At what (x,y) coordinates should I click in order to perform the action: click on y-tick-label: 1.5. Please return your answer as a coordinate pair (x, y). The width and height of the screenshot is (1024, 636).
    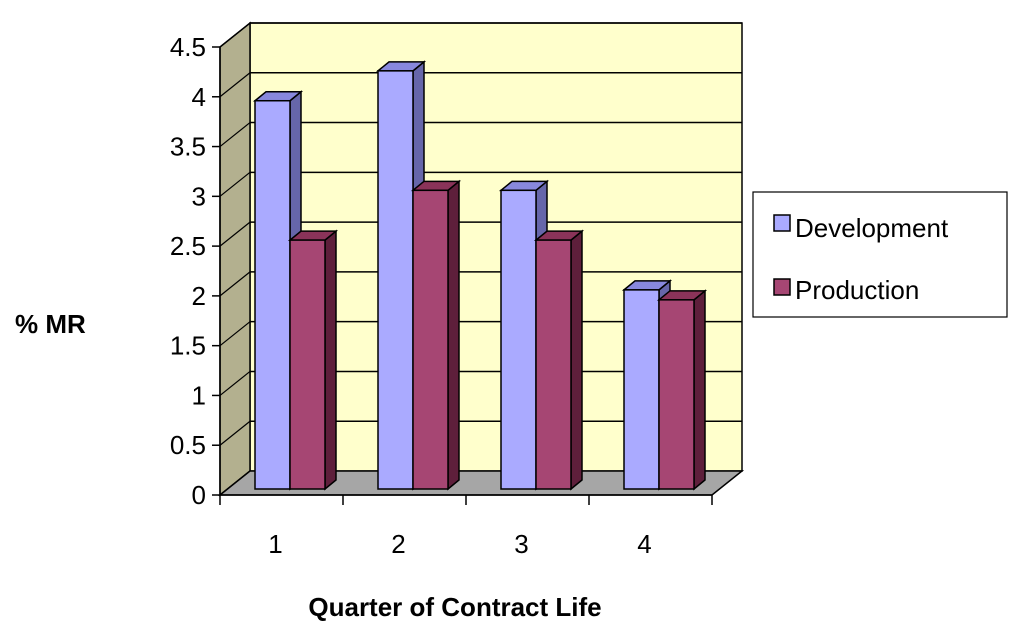
    Looking at the image, I should click on (188, 346).